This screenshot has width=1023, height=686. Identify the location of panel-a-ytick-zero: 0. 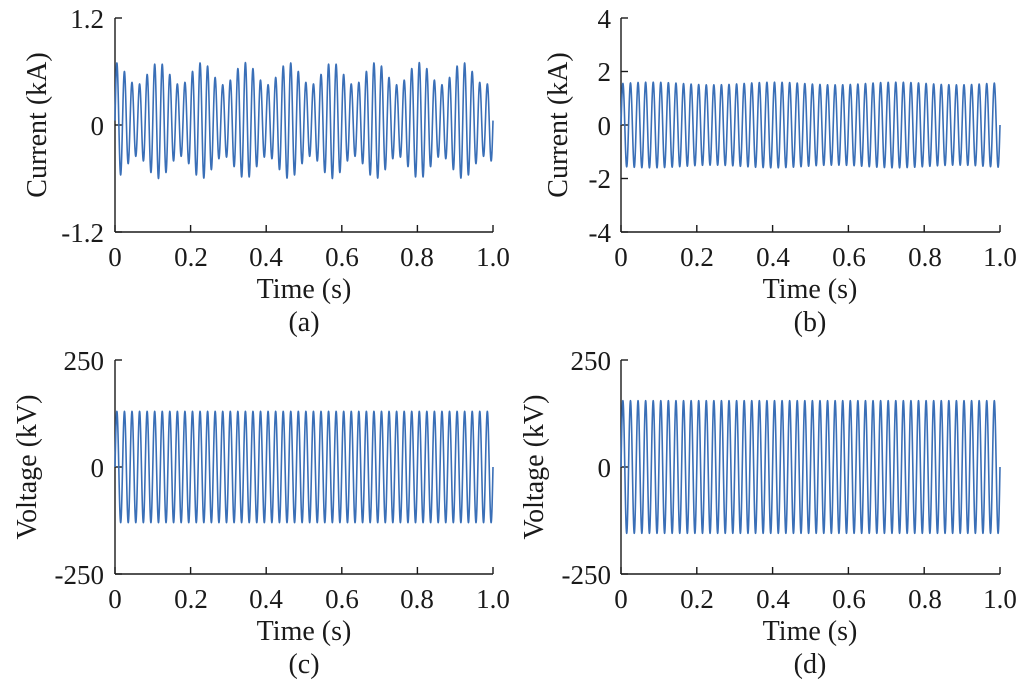
(98, 126).